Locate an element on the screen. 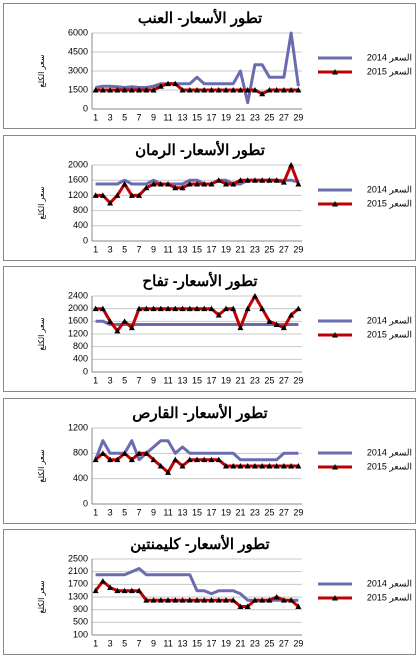  y-tick-label: 500 is located at coordinates (80, 622).